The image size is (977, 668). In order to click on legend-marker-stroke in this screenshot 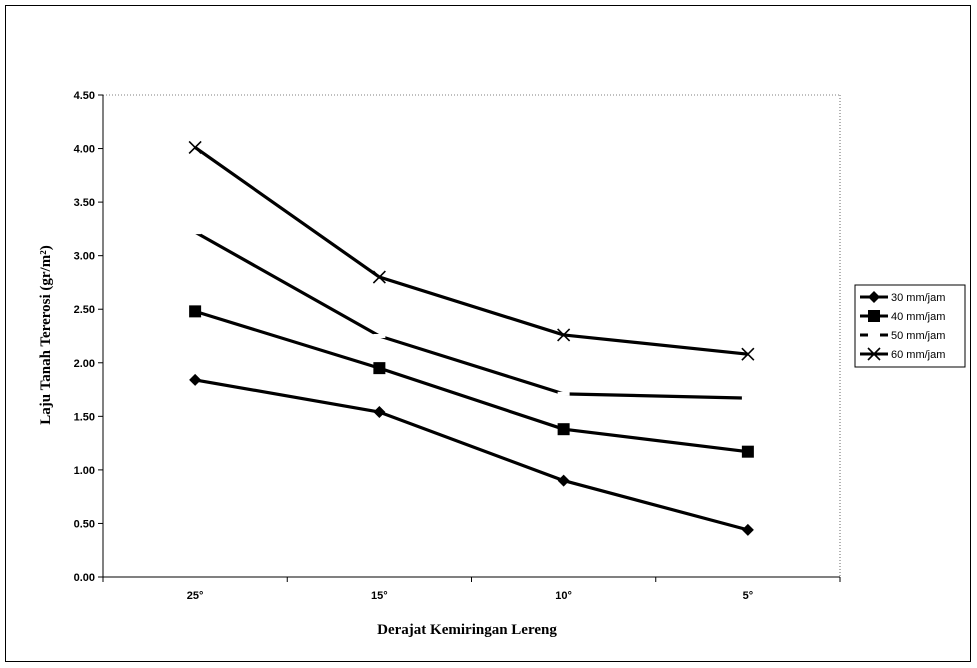, I will do `click(874, 354)`.